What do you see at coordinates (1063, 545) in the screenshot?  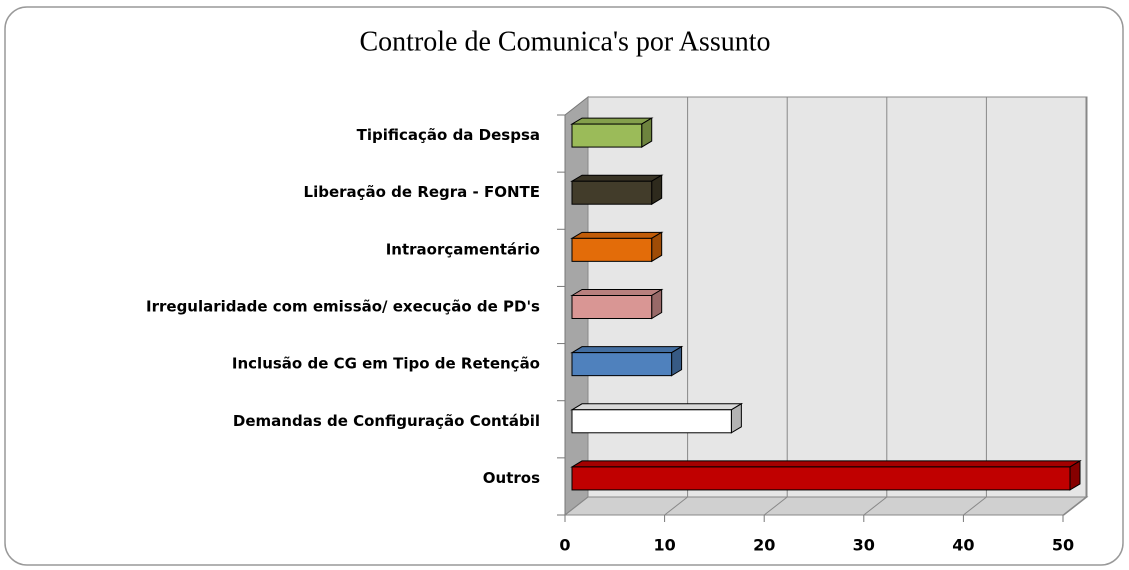 I see `x-tick-label: 50` at bounding box center [1063, 545].